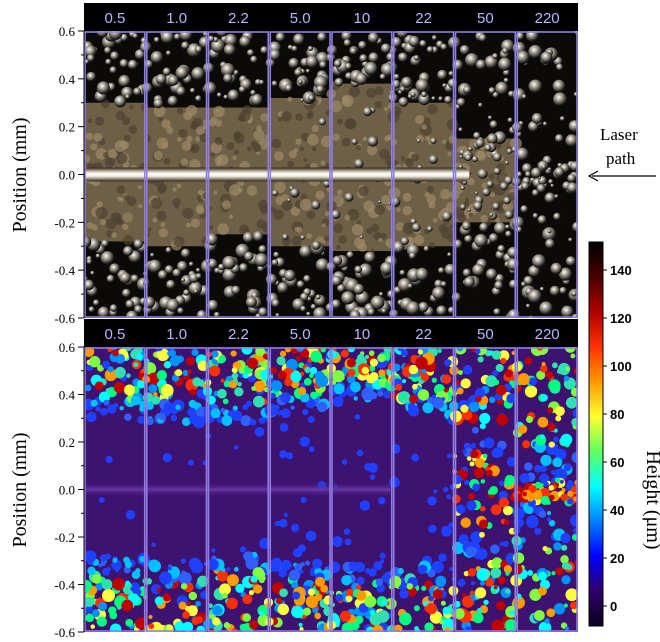 The height and width of the screenshot is (642, 660). Describe the element at coordinates (331, 333) in the screenshot. I see `height-map-header-bar` at that location.